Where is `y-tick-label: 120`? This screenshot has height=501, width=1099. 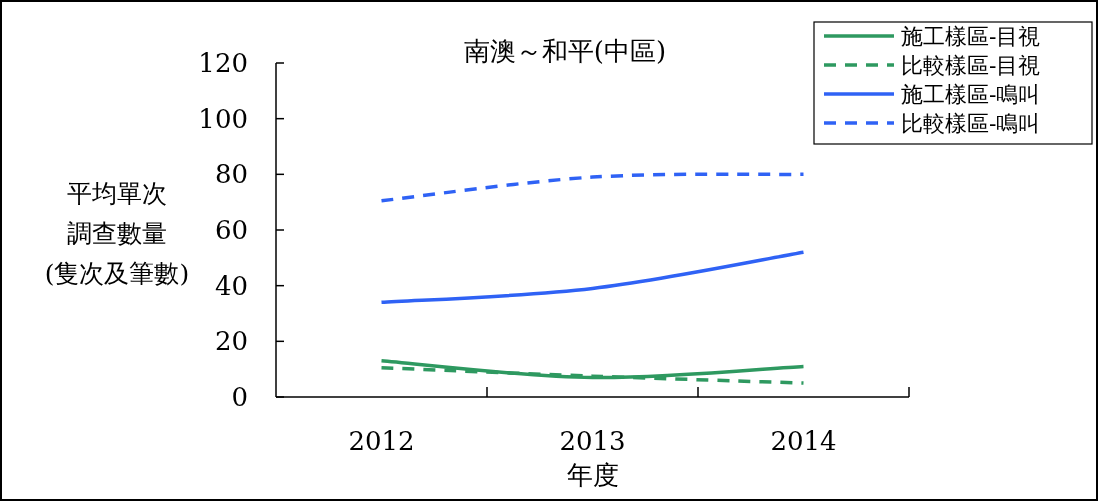 y-tick-label: 120 is located at coordinates (223, 63).